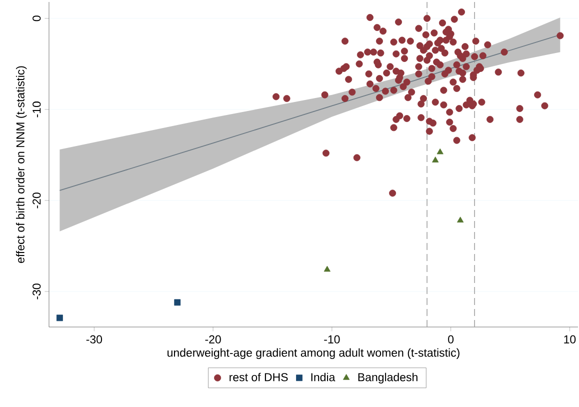 The width and height of the screenshot is (579, 407). I want to click on y-axis-title: effect of birth order on NNM (t-statistic), so click(21, 164).